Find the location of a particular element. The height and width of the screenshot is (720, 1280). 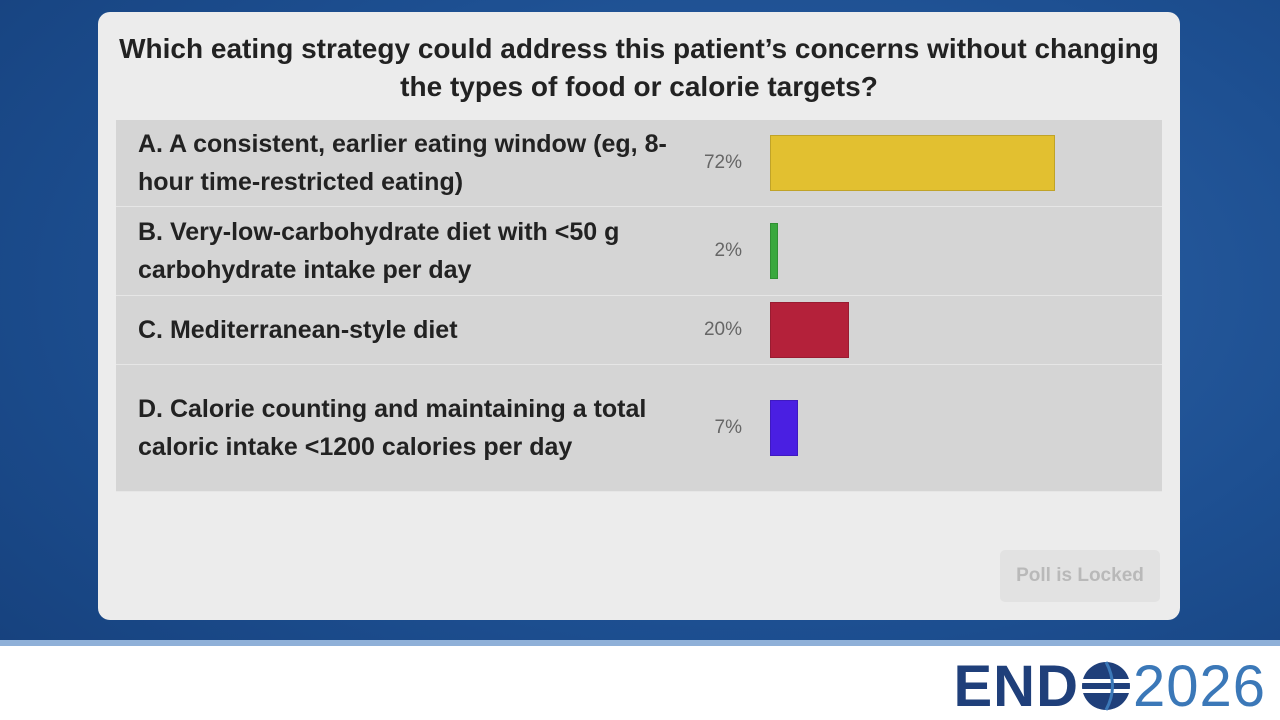

footer: END 2026 is located at coordinates (640, 680).